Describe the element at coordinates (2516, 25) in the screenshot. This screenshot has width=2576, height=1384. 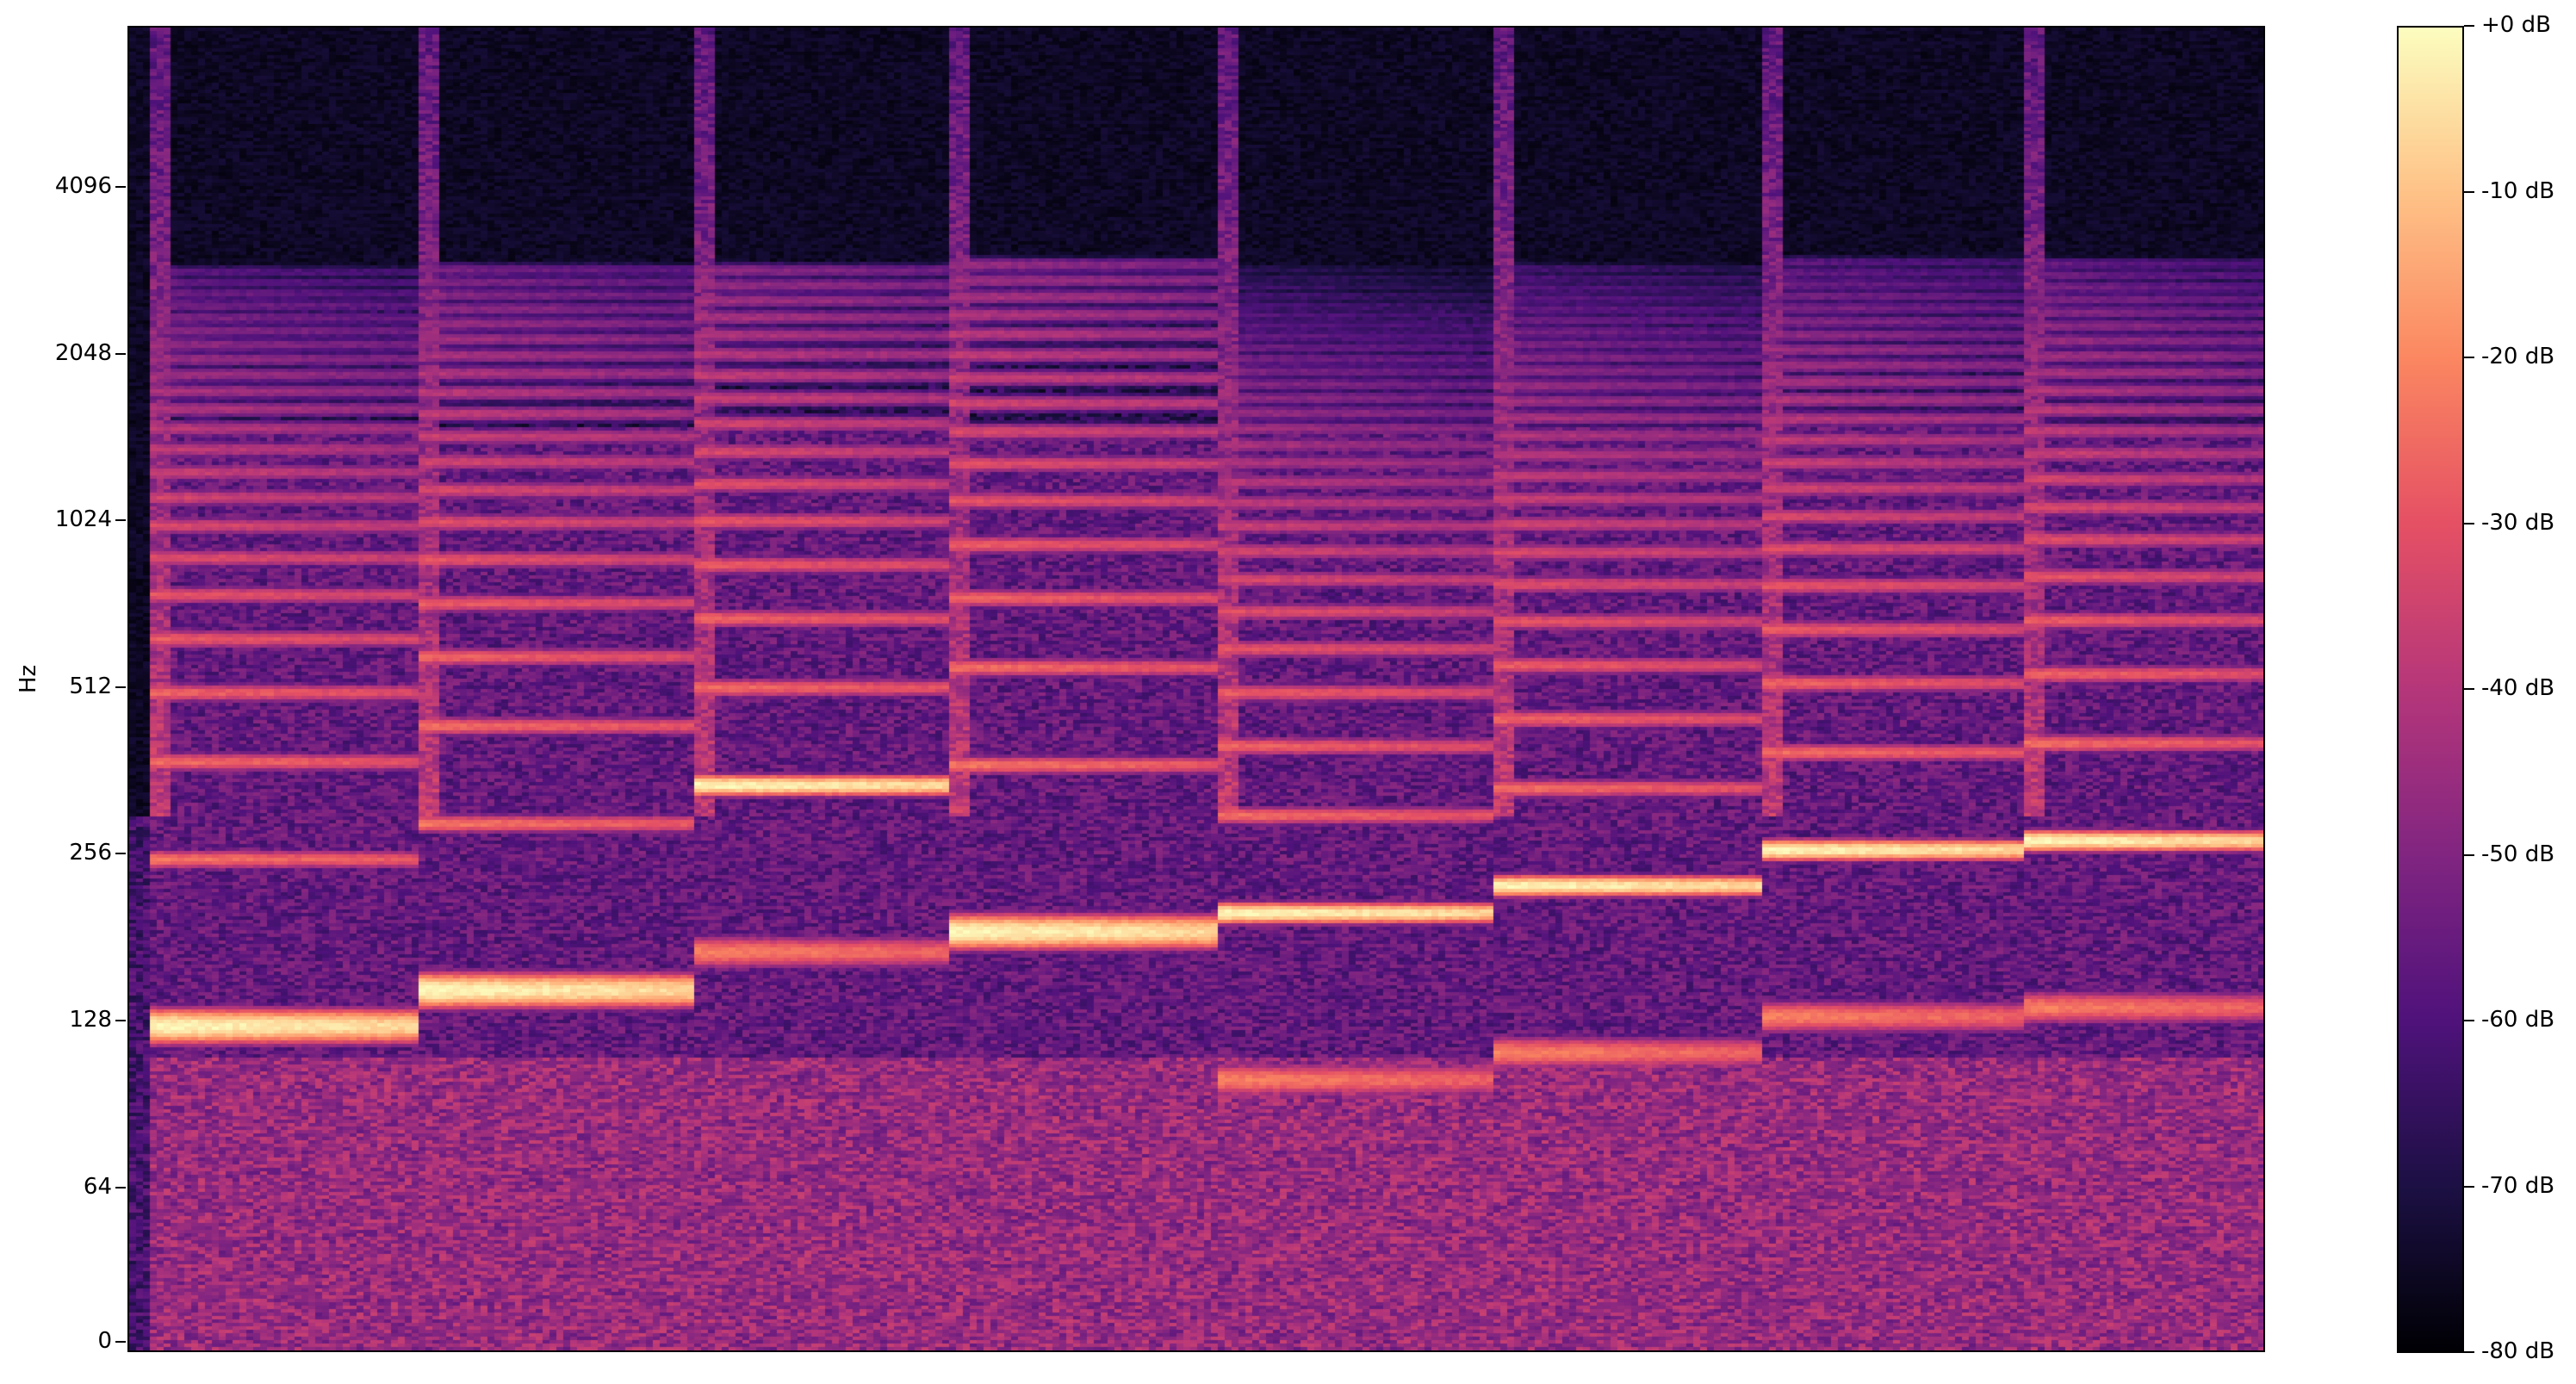
I see `colorbar-tick-label: +0 dB` at that location.